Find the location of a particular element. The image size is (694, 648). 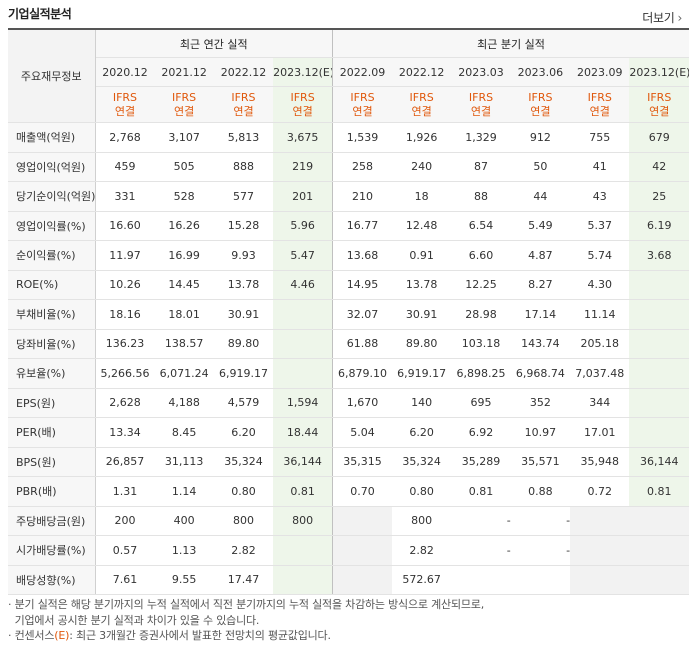

table-cell: 1,926 is located at coordinates (421, 137).